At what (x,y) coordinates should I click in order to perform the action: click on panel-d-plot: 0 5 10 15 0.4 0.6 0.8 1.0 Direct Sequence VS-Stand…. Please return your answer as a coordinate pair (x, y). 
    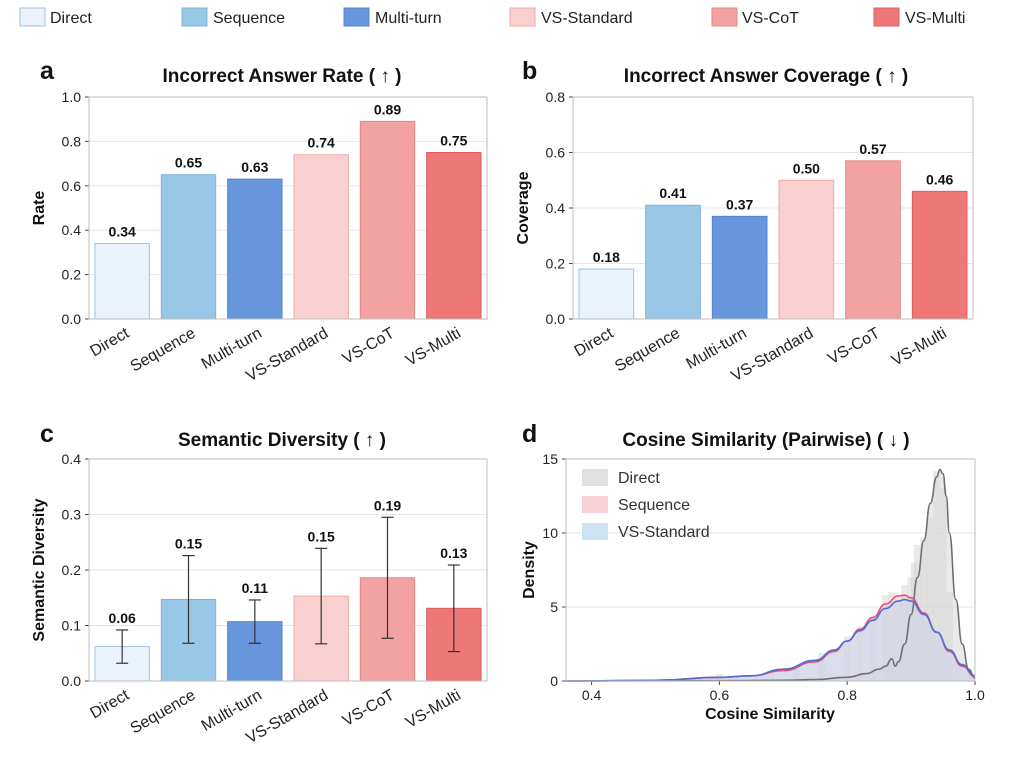
    Looking at the image, I should click on (763, 577).